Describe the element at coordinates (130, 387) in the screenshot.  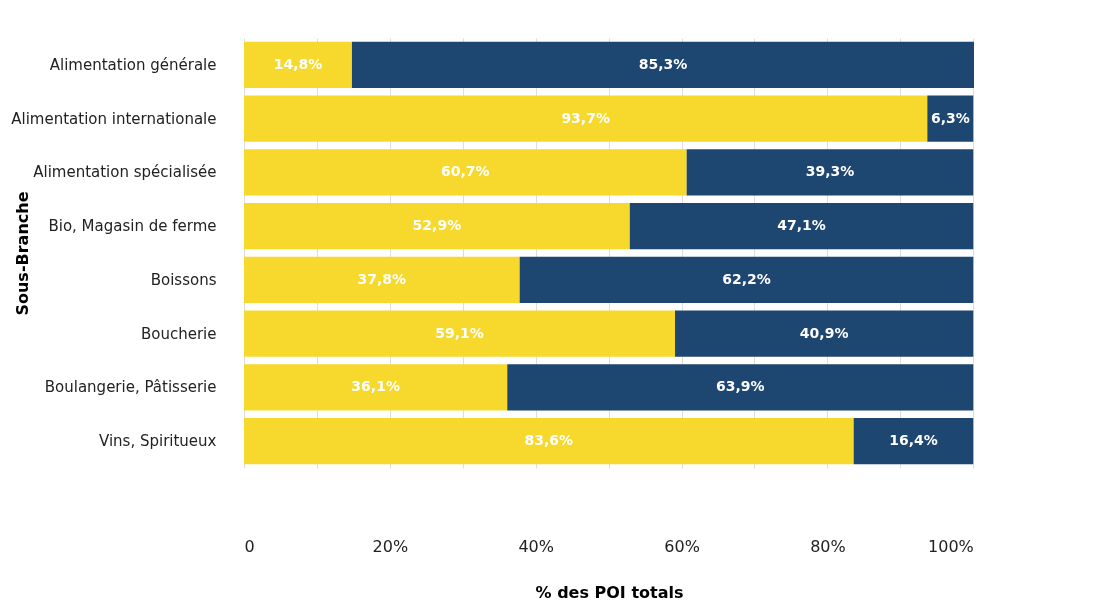
I see `y-tick-label: Boulangerie, Pâtisserie` at that location.